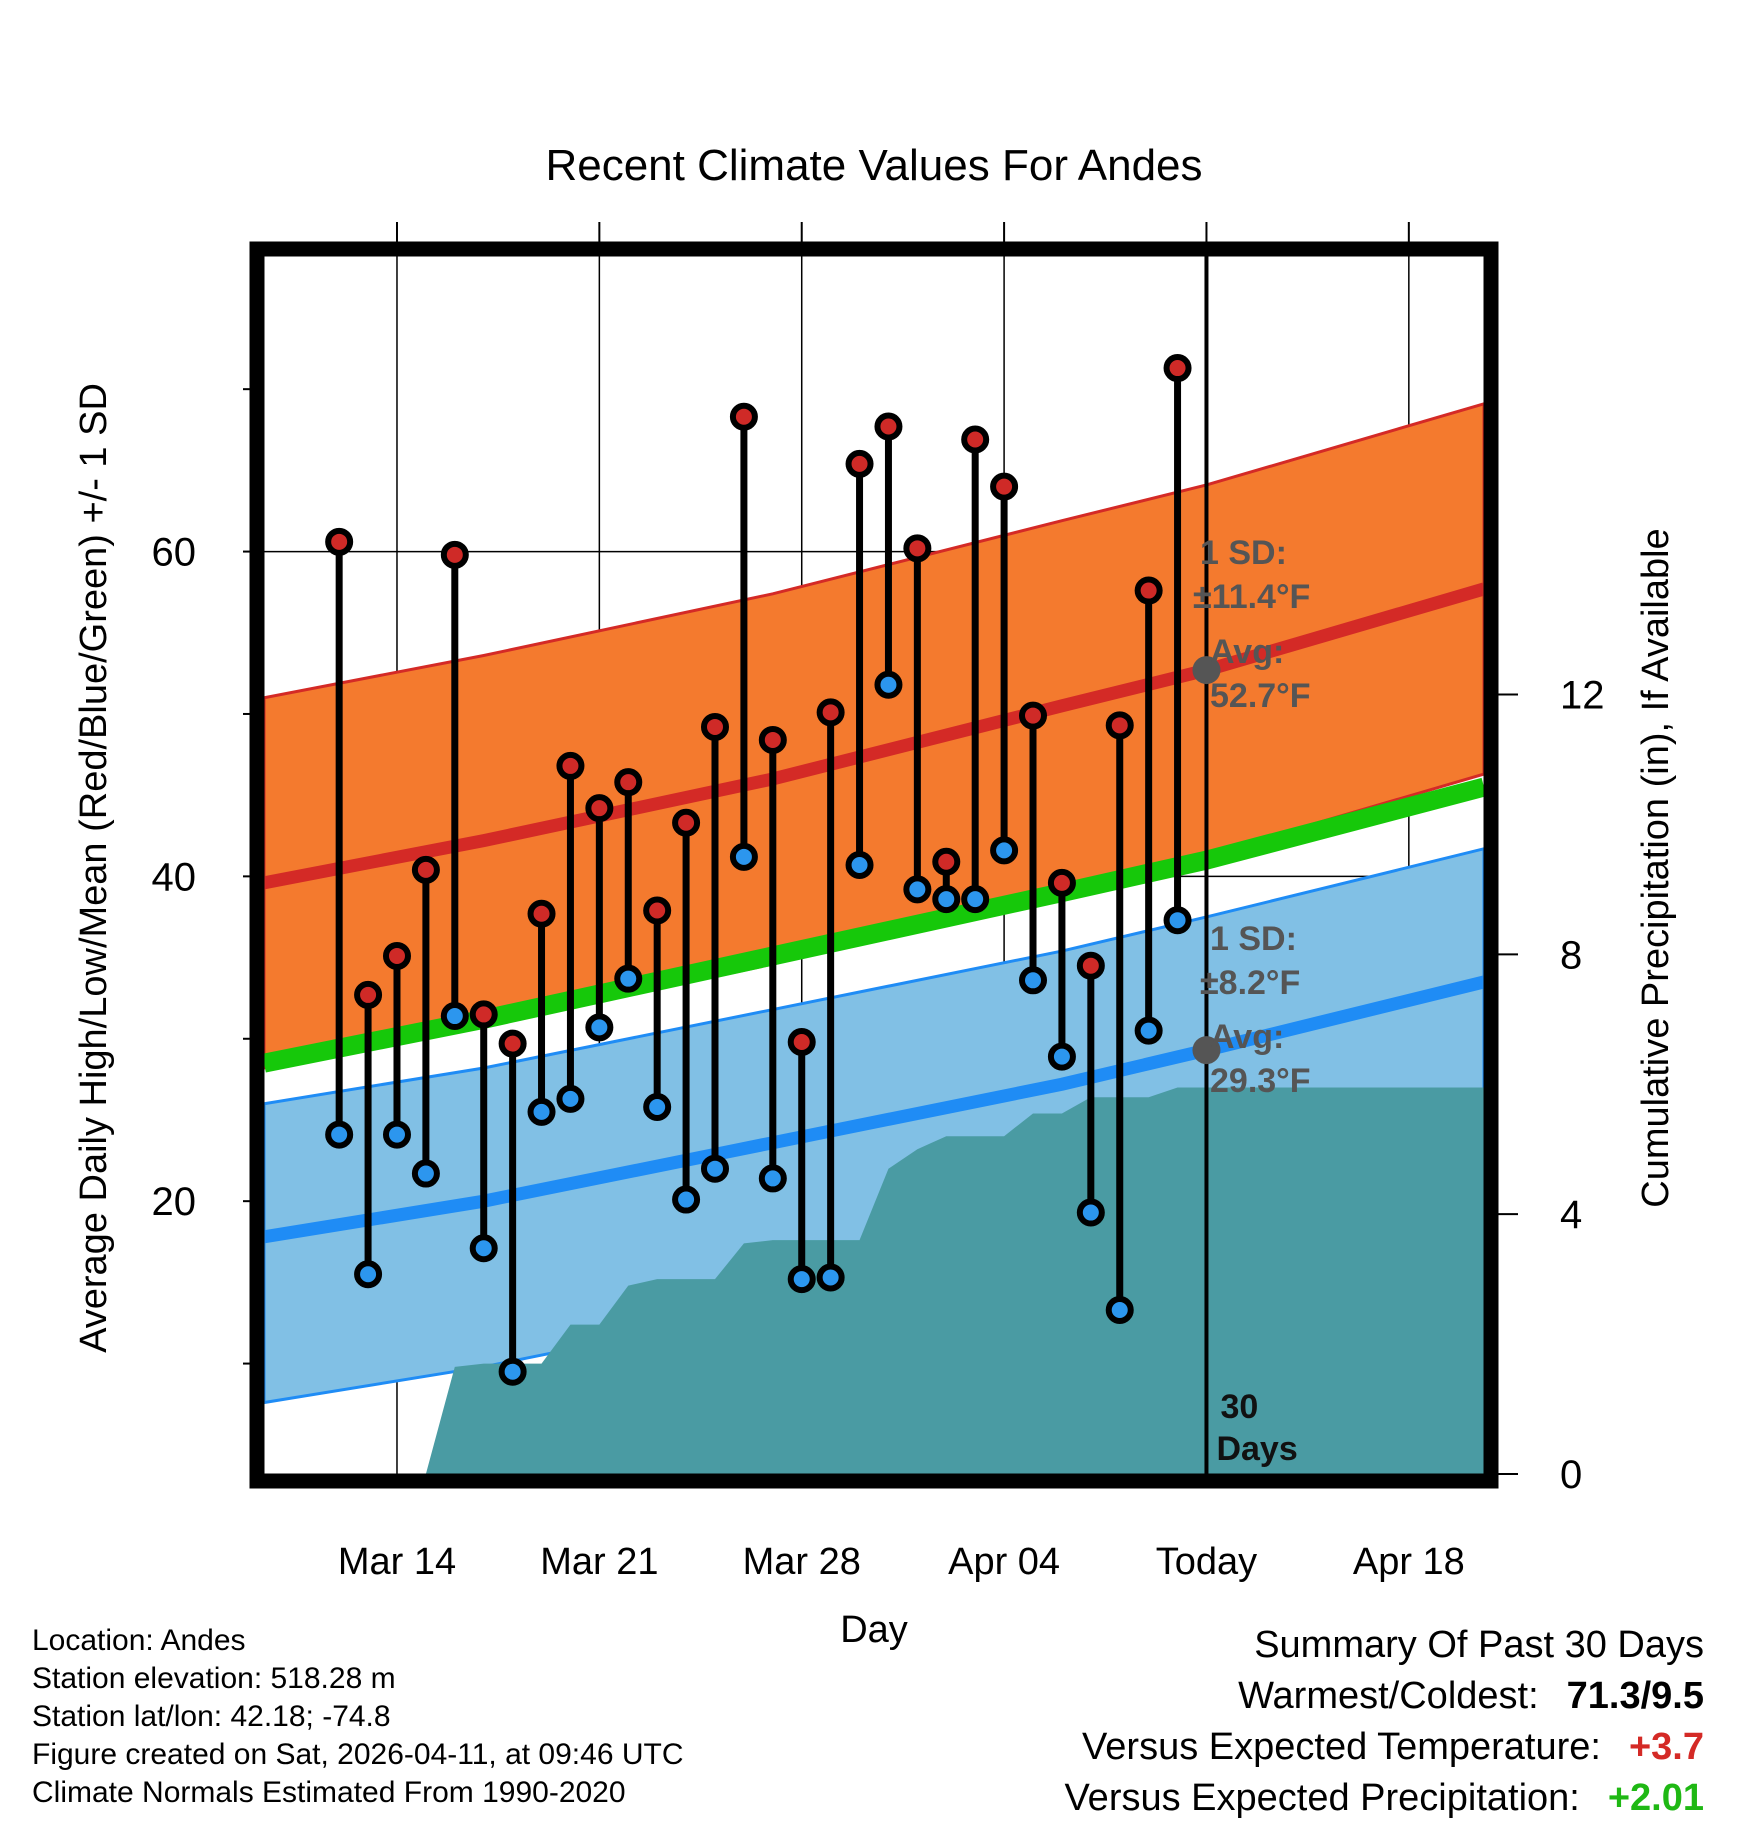 This screenshot has width=1748, height=1828. I want to click on temp-departure-label: Versus Expected Temperature:, so click(1341, 1747).